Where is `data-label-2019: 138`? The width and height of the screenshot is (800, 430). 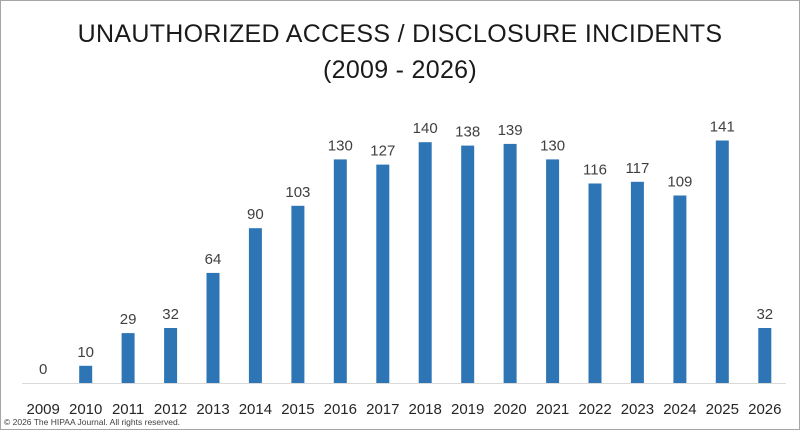
data-label-2019: 138 is located at coordinates (467, 132).